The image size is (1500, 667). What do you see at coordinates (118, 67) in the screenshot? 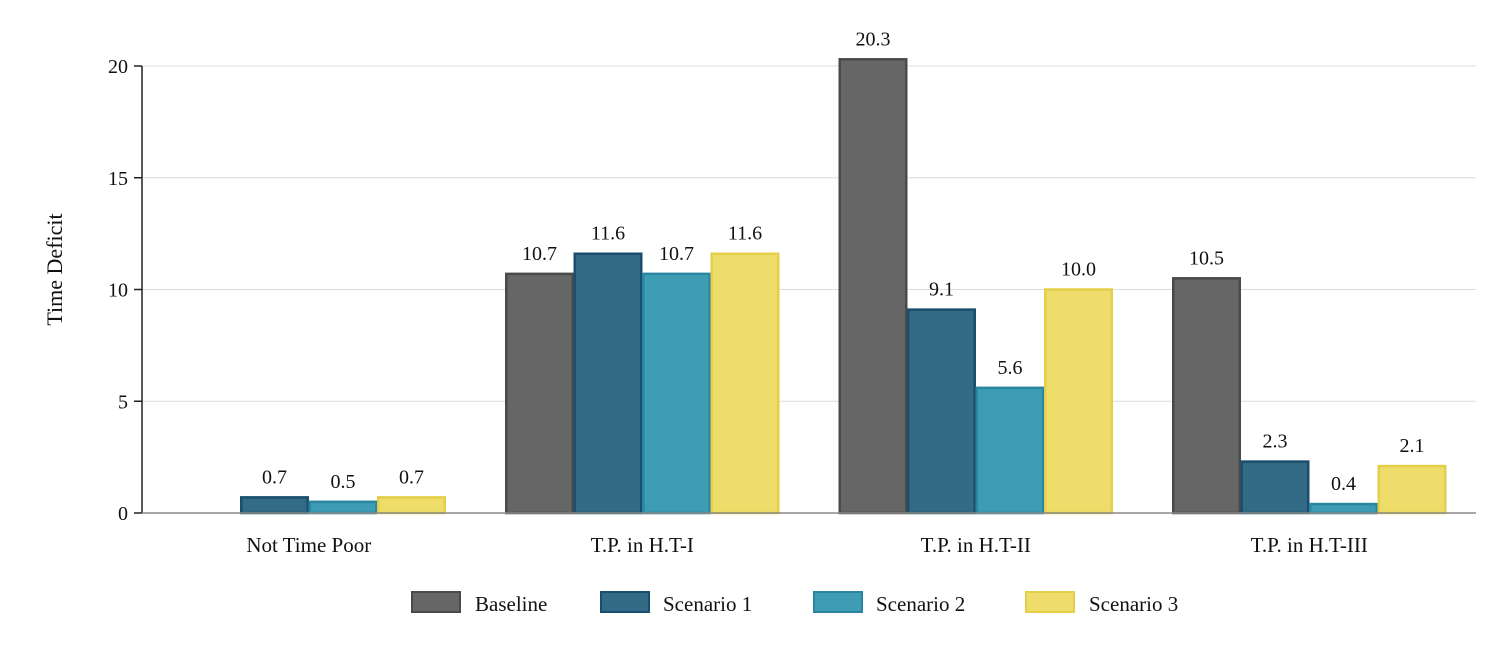
I see `y-tick-label-20: 20` at bounding box center [118, 67].